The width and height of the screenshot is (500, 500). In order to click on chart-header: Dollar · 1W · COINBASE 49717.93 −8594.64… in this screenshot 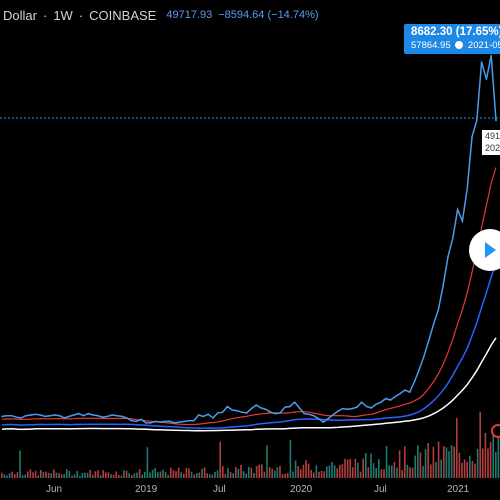, I will do `click(250, 15)`.